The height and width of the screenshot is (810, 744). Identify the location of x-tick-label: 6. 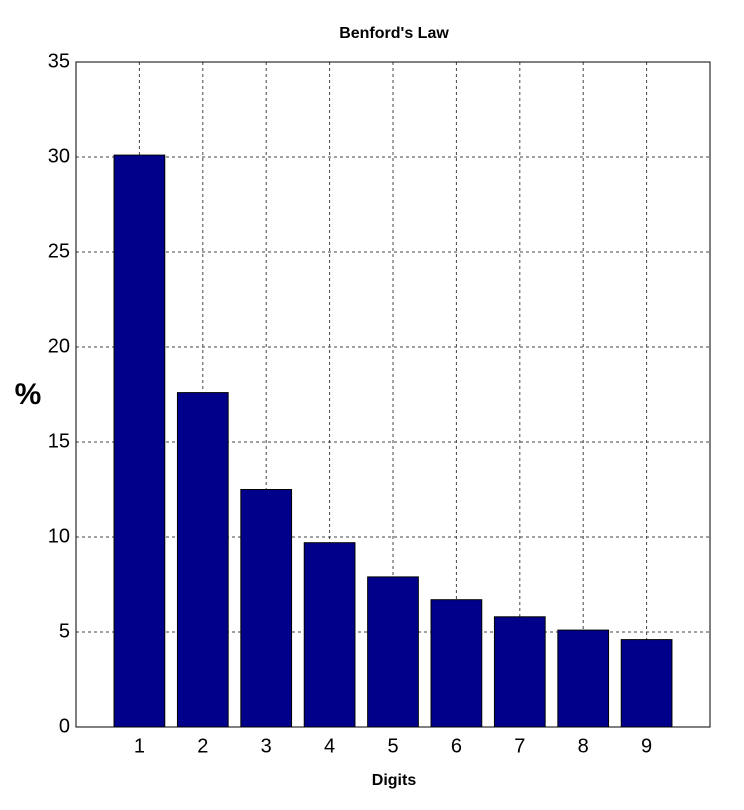
(456, 746).